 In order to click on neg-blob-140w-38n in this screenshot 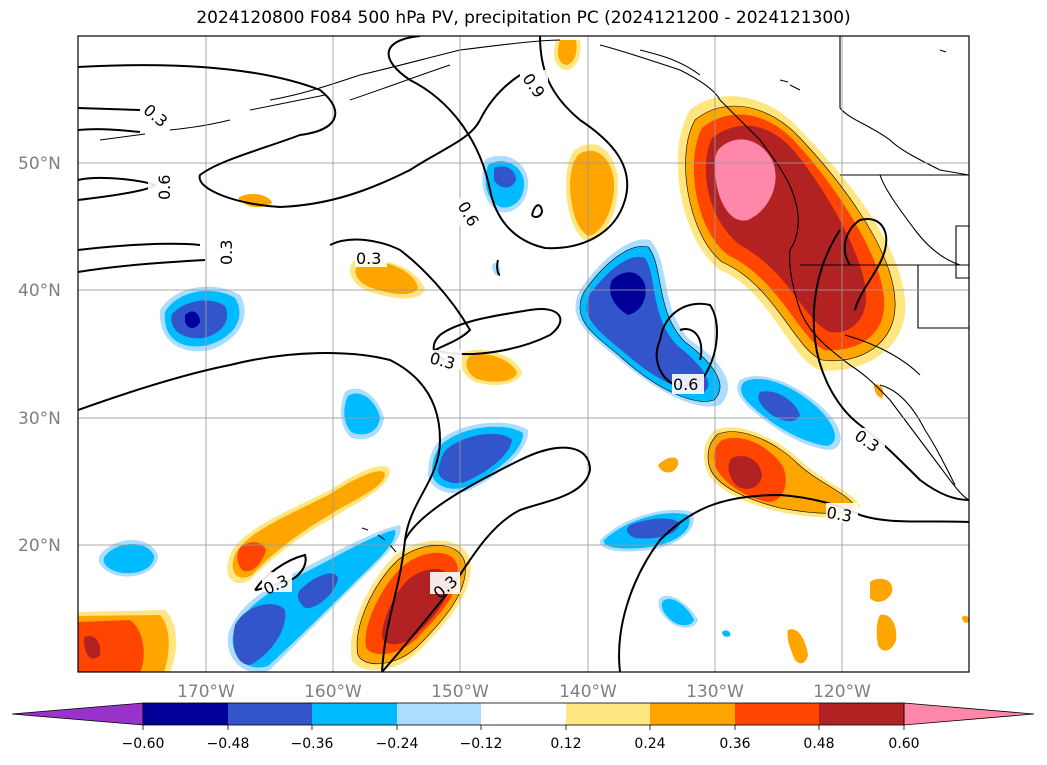, I will do `click(652, 323)`.